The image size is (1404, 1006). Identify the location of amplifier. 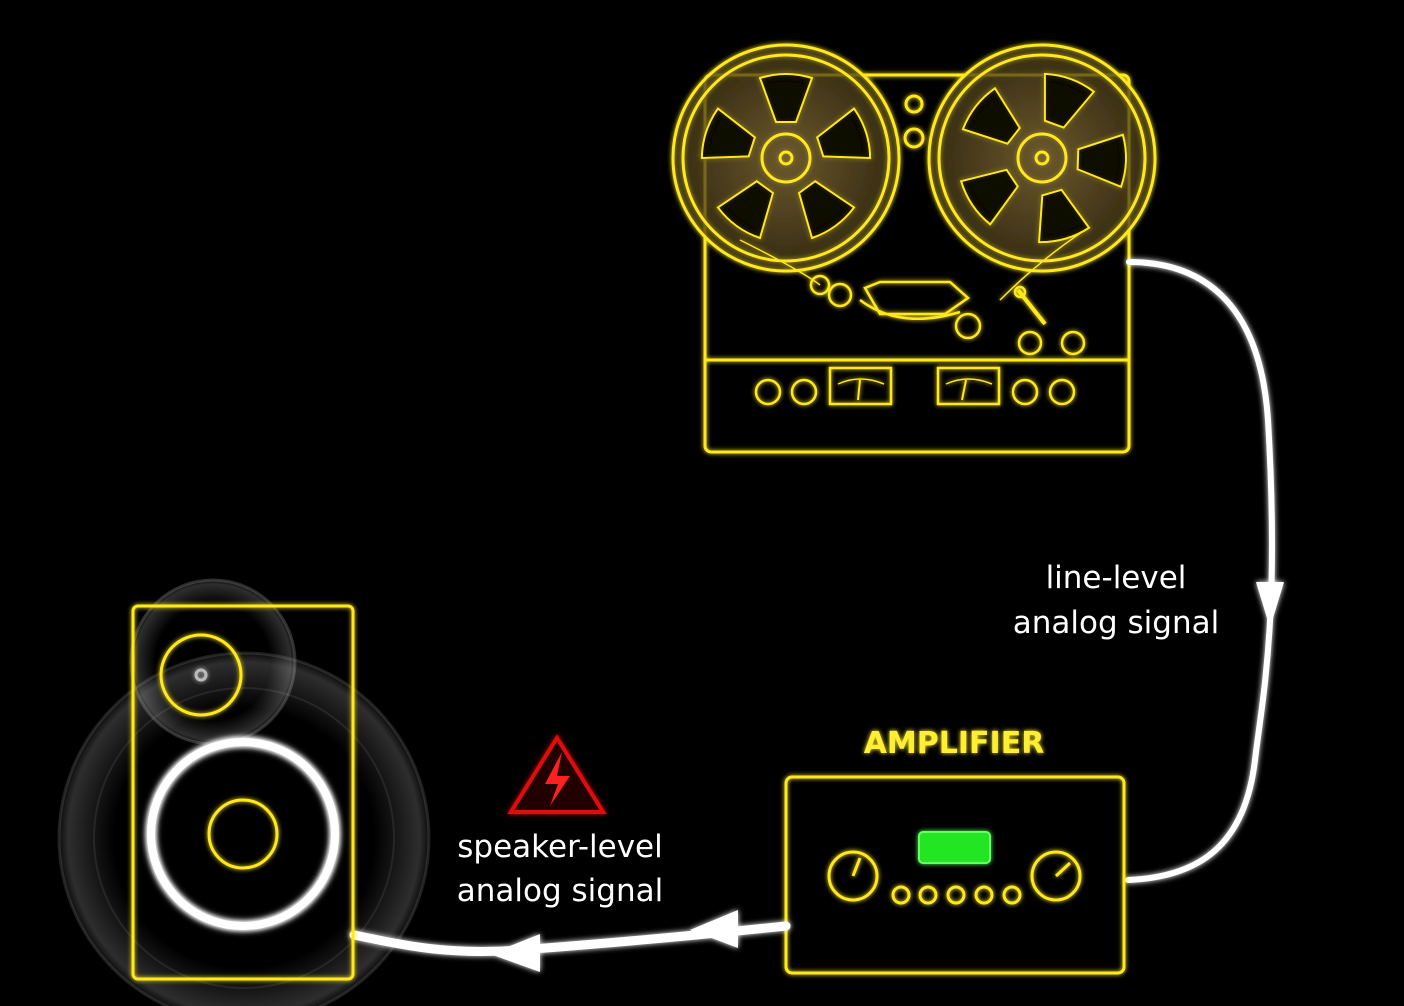
(955, 875).